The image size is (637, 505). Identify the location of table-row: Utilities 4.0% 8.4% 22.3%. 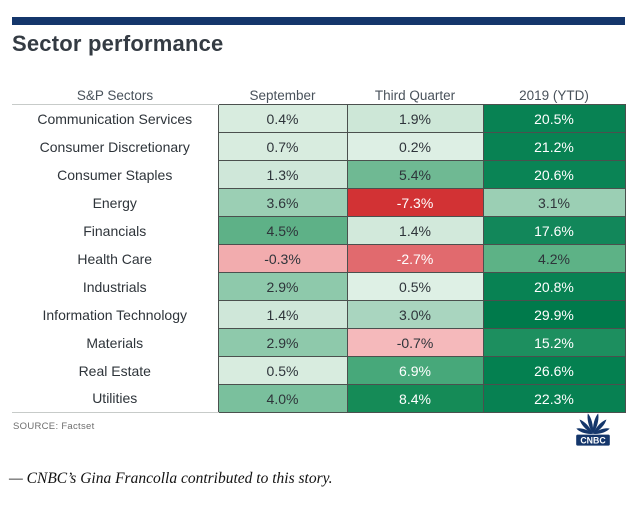
(319, 398).